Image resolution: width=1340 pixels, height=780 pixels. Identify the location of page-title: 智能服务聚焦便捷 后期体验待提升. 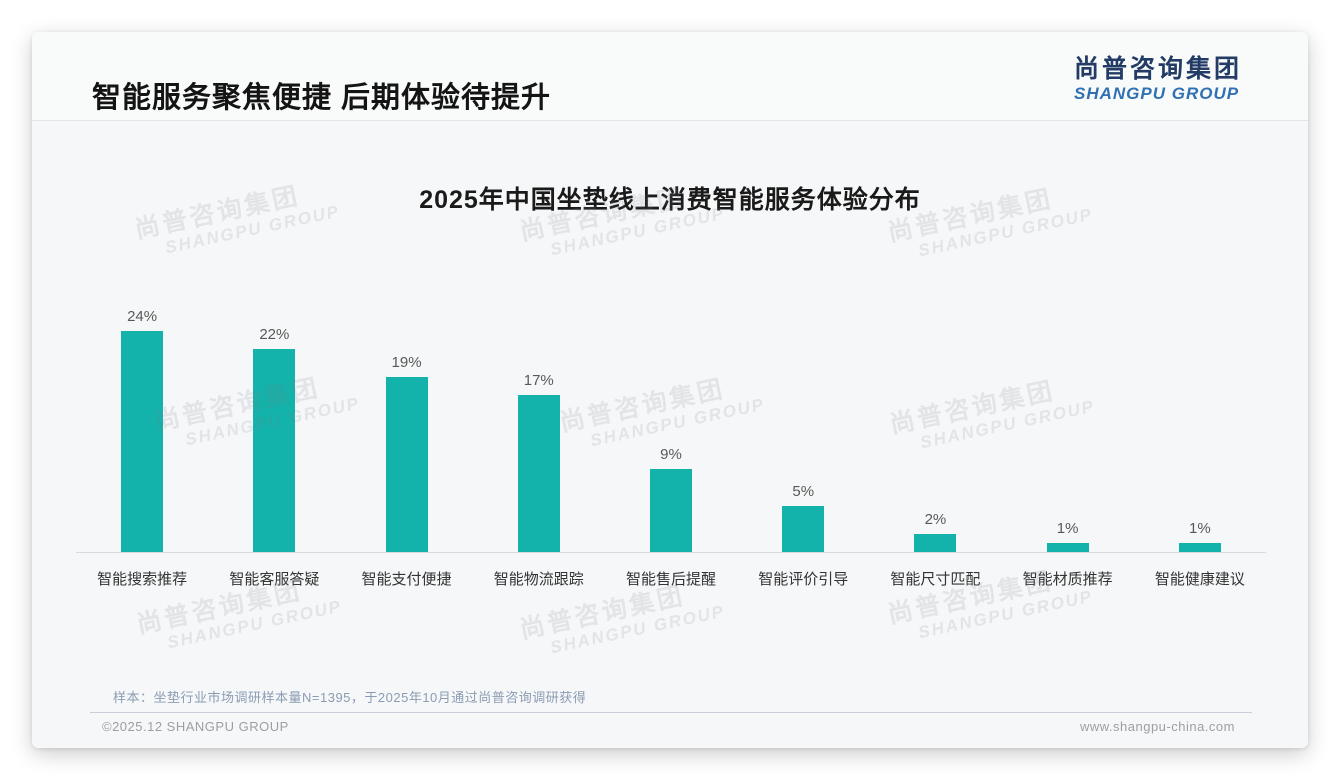
(322, 98).